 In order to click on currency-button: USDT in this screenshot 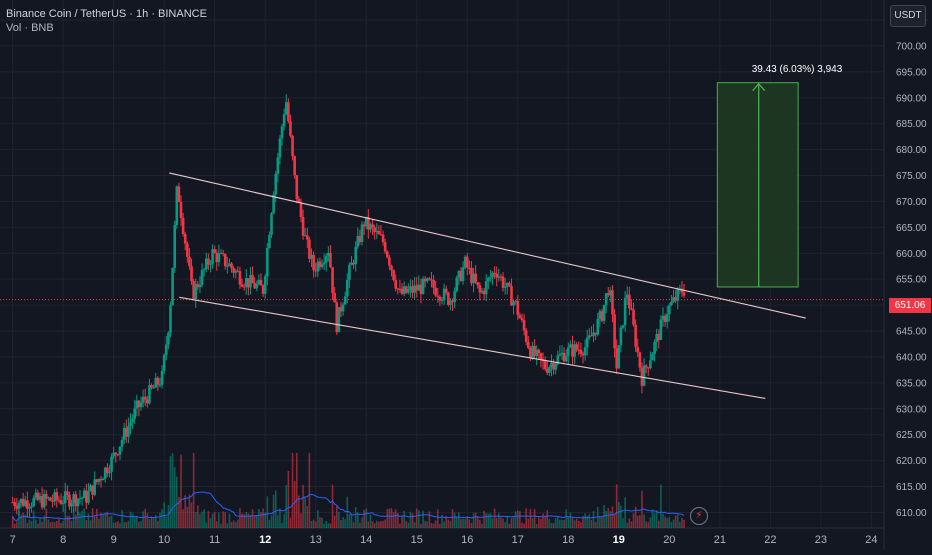, I will do `click(908, 16)`.